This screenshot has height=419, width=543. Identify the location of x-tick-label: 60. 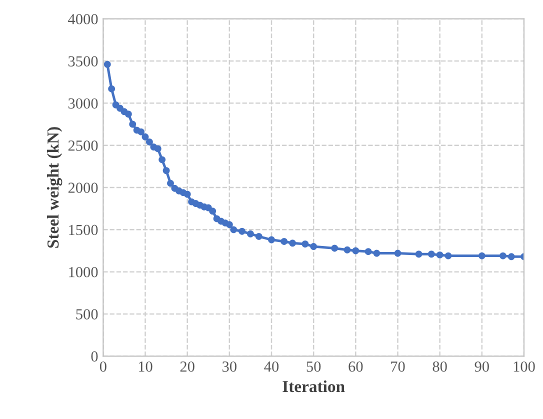
(355, 366).